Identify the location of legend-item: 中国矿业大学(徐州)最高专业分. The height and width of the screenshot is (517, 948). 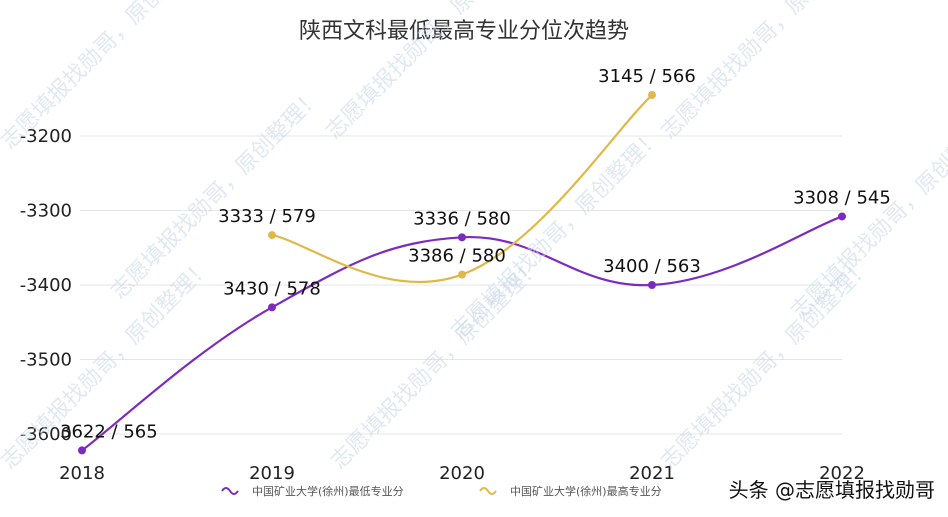
(570, 491).